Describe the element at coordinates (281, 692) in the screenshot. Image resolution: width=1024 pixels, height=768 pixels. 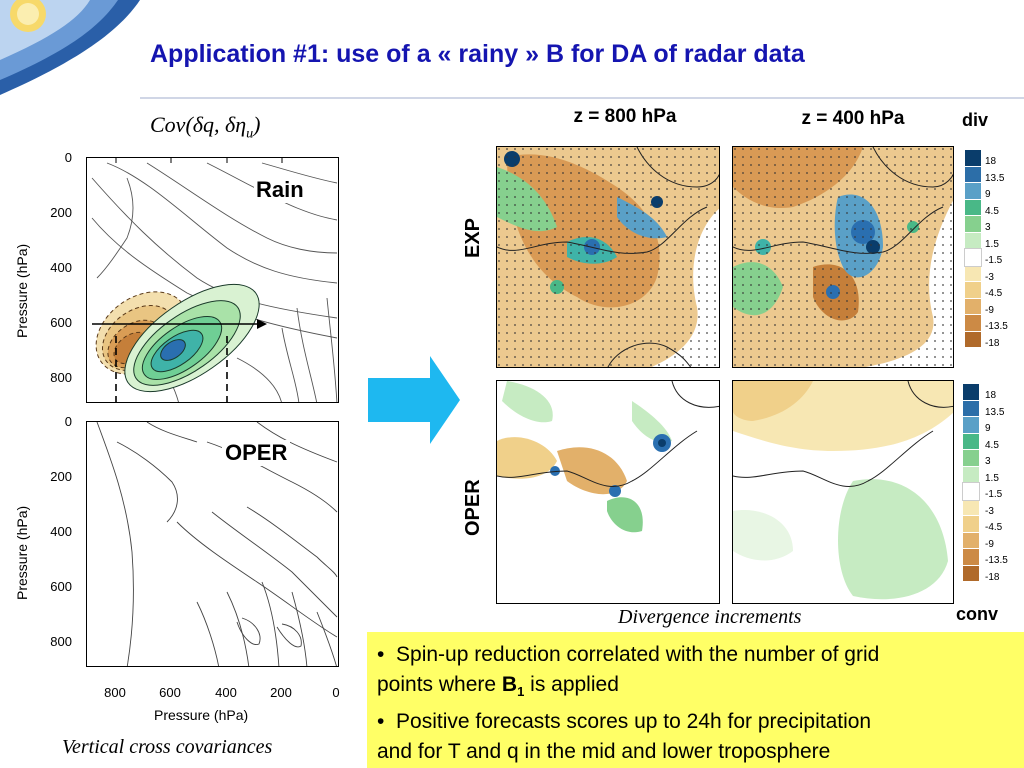
I see `x-tick: 200` at that location.